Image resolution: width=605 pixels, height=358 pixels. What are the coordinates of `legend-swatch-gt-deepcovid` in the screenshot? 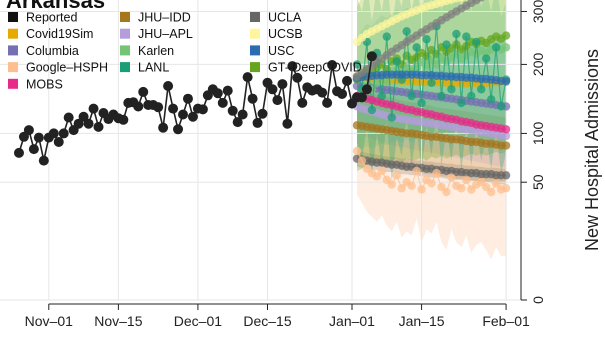 It's located at (255, 67).